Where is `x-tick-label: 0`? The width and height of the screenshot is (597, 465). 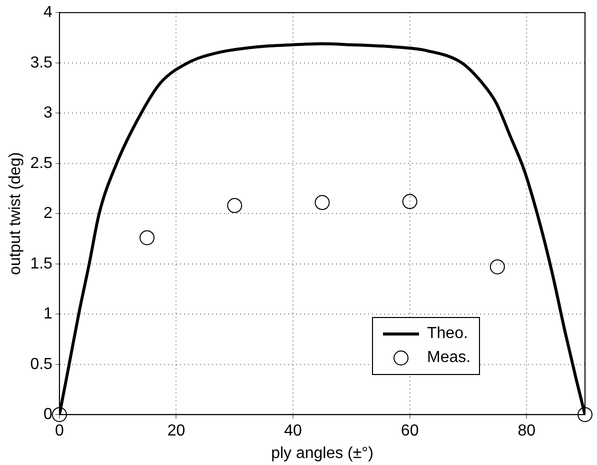
x-tick-label: 0 is located at coordinates (59, 431).